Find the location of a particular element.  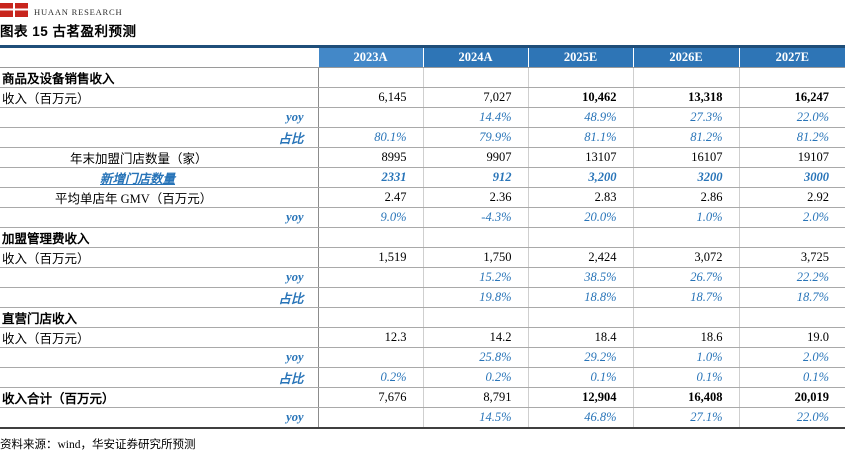

table-row: 年末加盟门店数量（家） 8995 9907 13107 16107 19107 is located at coordinates (422, 157).